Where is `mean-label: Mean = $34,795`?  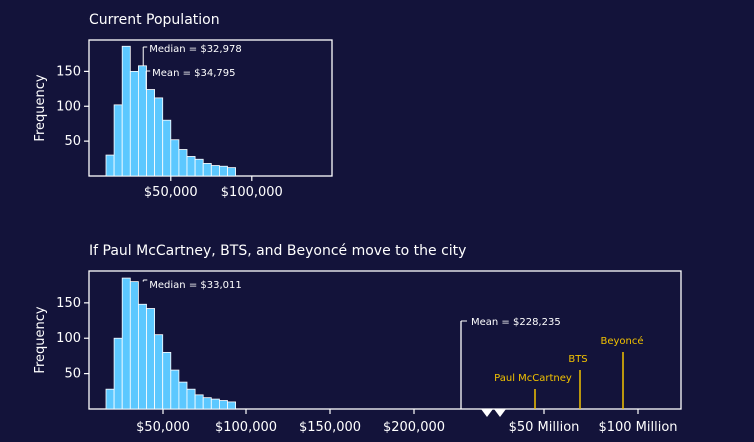
mean-label: Mean = $34,795 is located at coordinates (193, 73).